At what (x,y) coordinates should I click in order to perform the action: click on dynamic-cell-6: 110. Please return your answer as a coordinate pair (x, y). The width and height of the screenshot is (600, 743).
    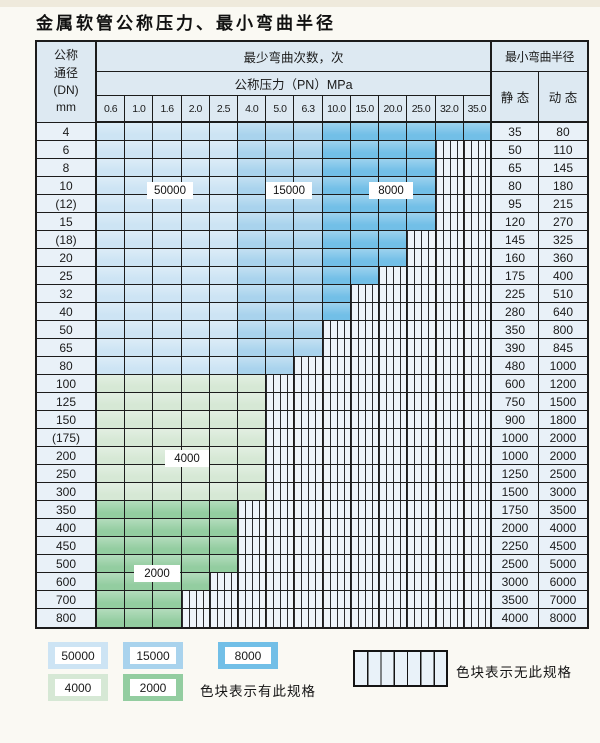
    Looking at the image, I should click on (562, 150).